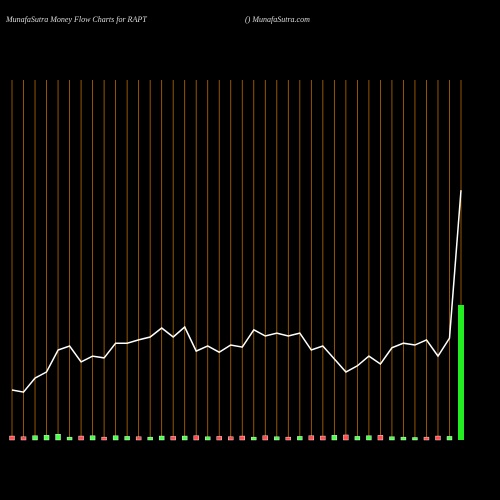  I want to click on chart-subtitle: () MunafaSutra.com, so click(277, 19).